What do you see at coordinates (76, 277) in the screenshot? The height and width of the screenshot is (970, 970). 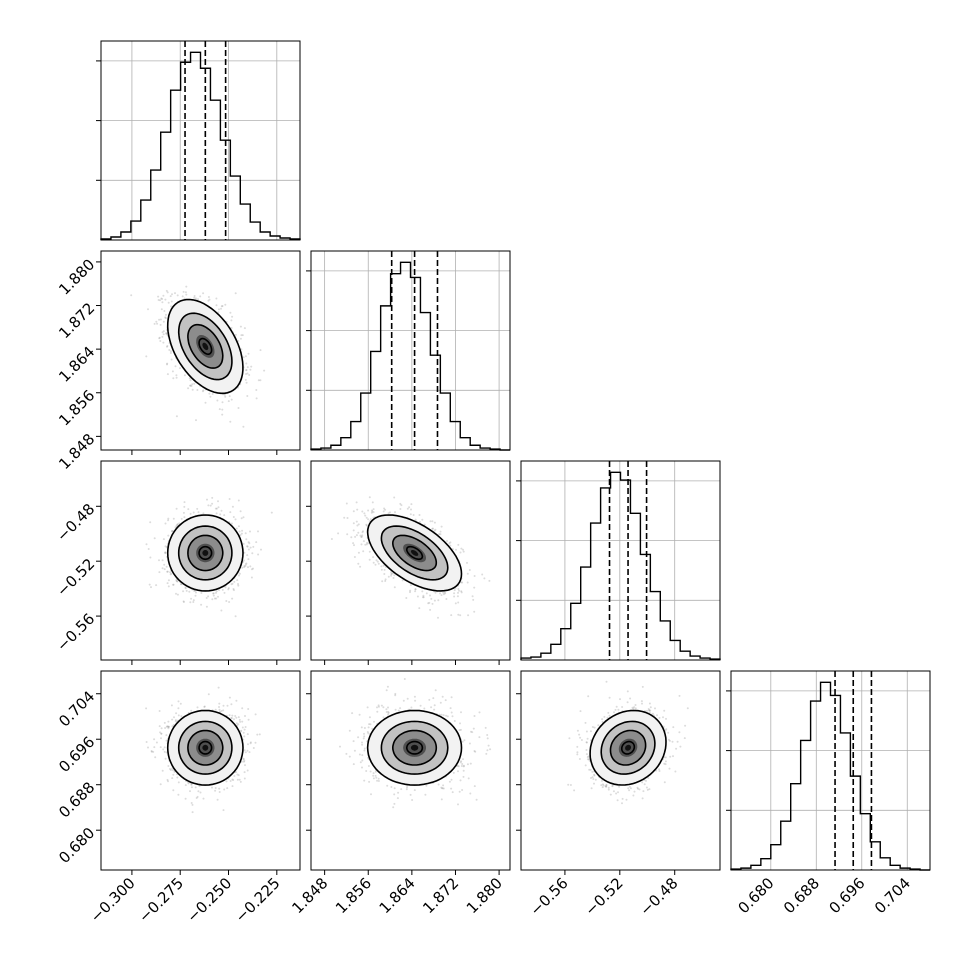 I see `y-tick-label: 1.880` at bounding box center [76, 277].